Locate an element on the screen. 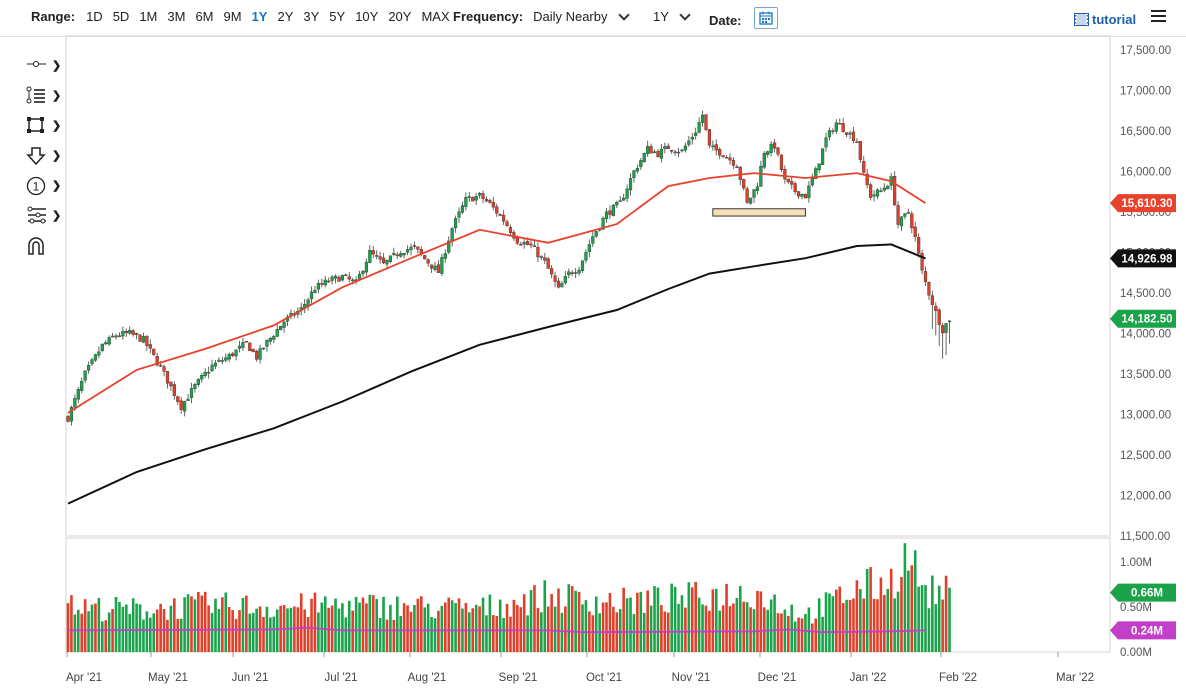 The width and height of the screenshot is (1186, 691). range-button-10y: 10Y is located at coordinates (367, 16).